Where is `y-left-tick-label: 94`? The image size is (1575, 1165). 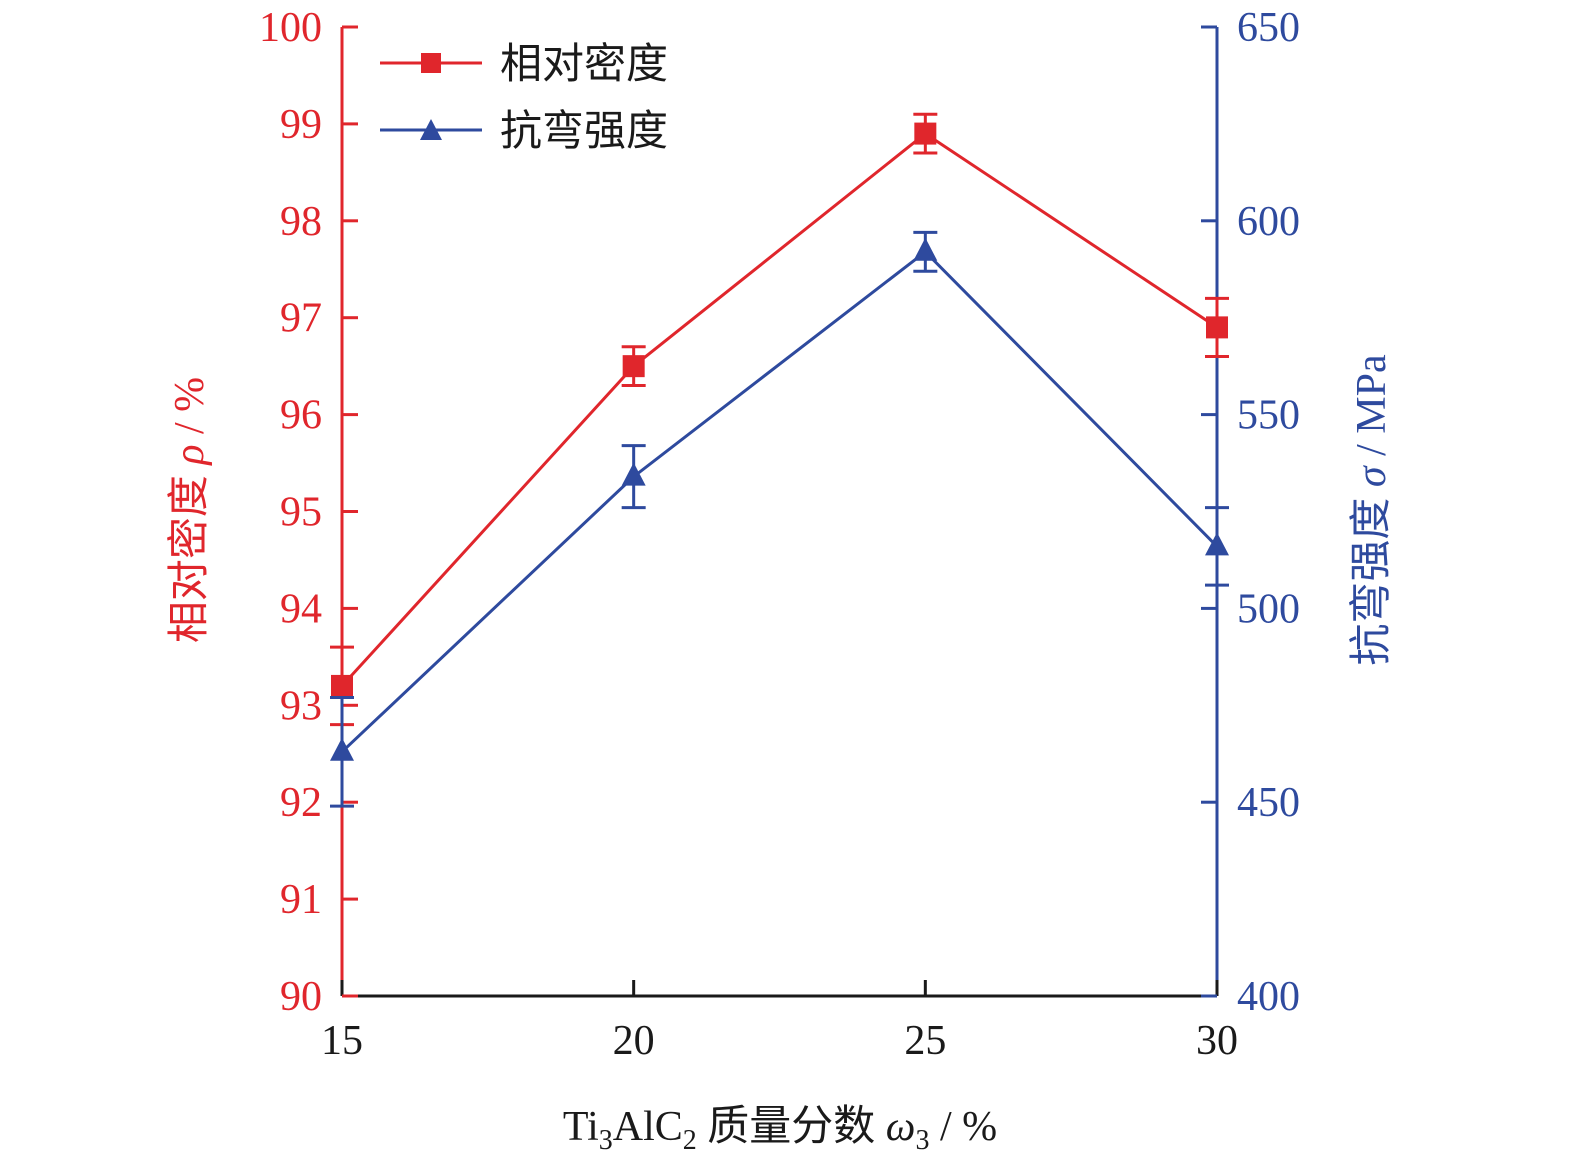
y-left-tick-label: 94 is located at coordinates (301, 609).